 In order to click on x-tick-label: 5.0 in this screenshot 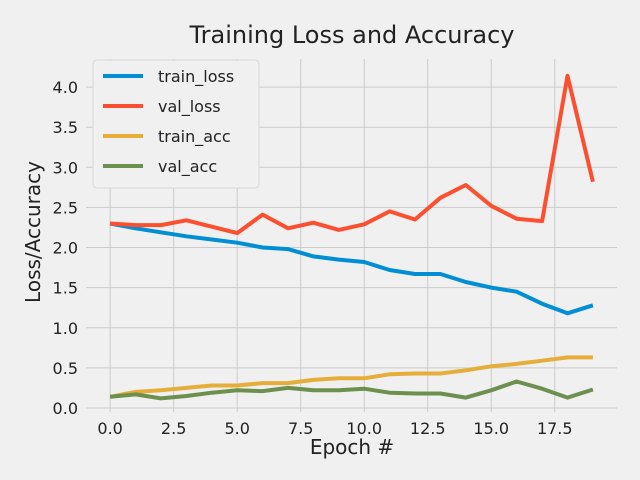, I will do `click(236, 428)`.